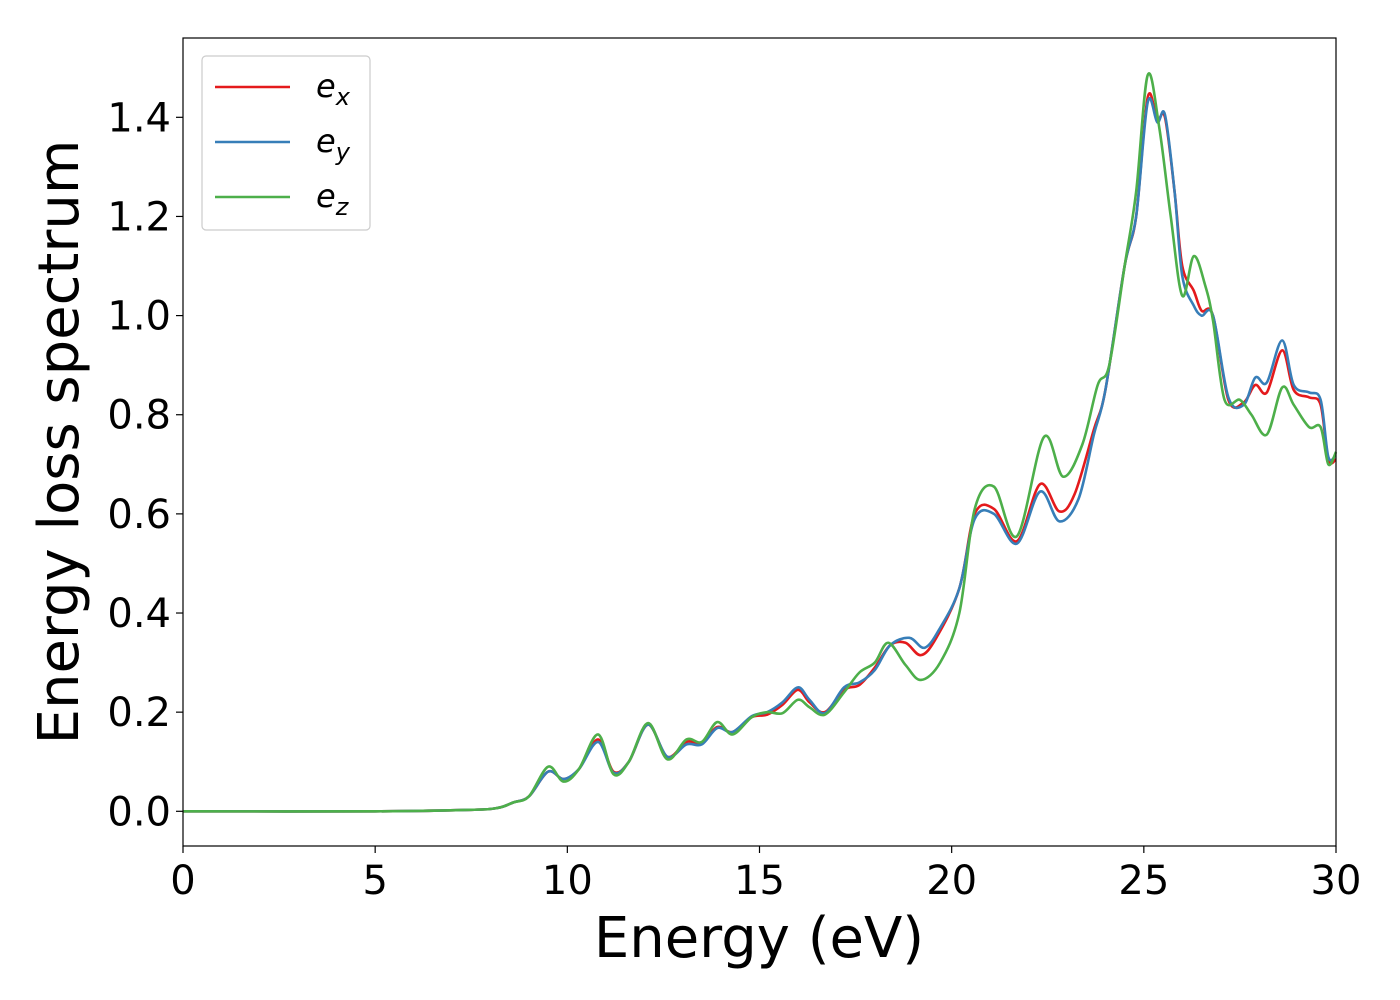 The height and width of the screenshot is (1000, 1400). What do you see at coordinates (759, 938) in the screenshot?
I see `x-axis-label: Energy (eV)` at bounding box center [759, 938].